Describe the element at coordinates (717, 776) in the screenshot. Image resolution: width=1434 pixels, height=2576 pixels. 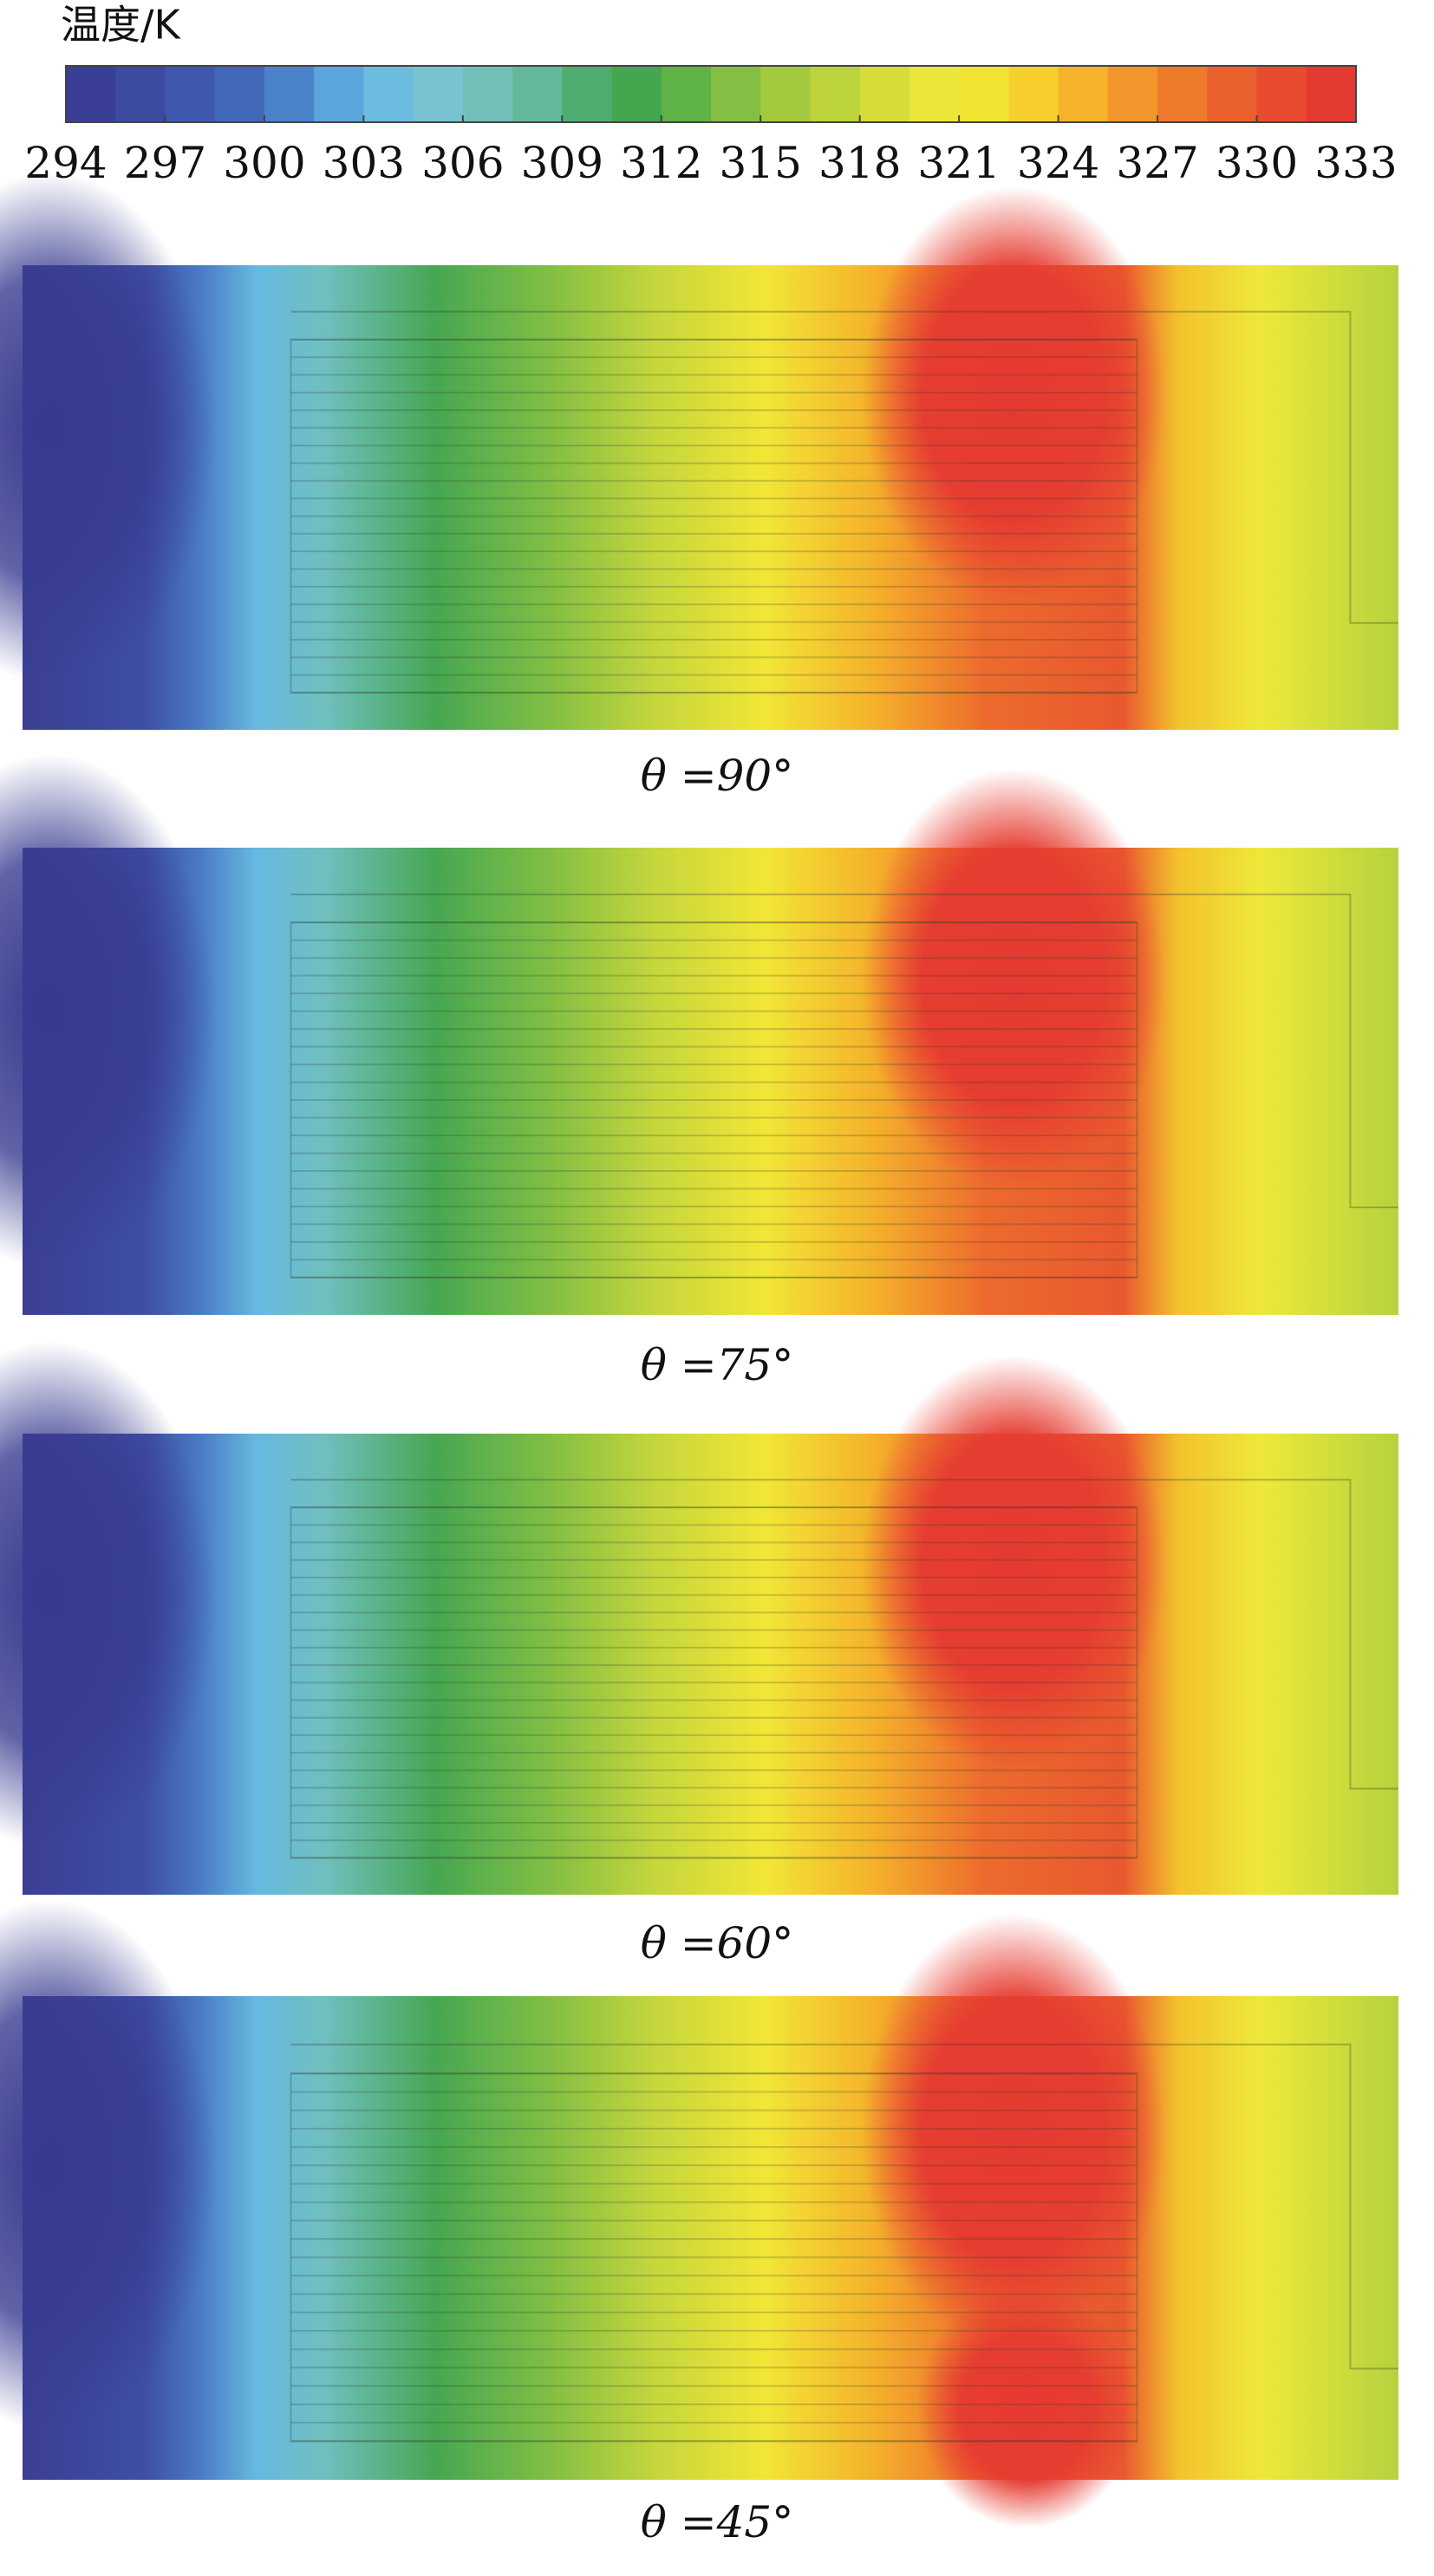
I see `panel-caption: θ =90°` at that location.